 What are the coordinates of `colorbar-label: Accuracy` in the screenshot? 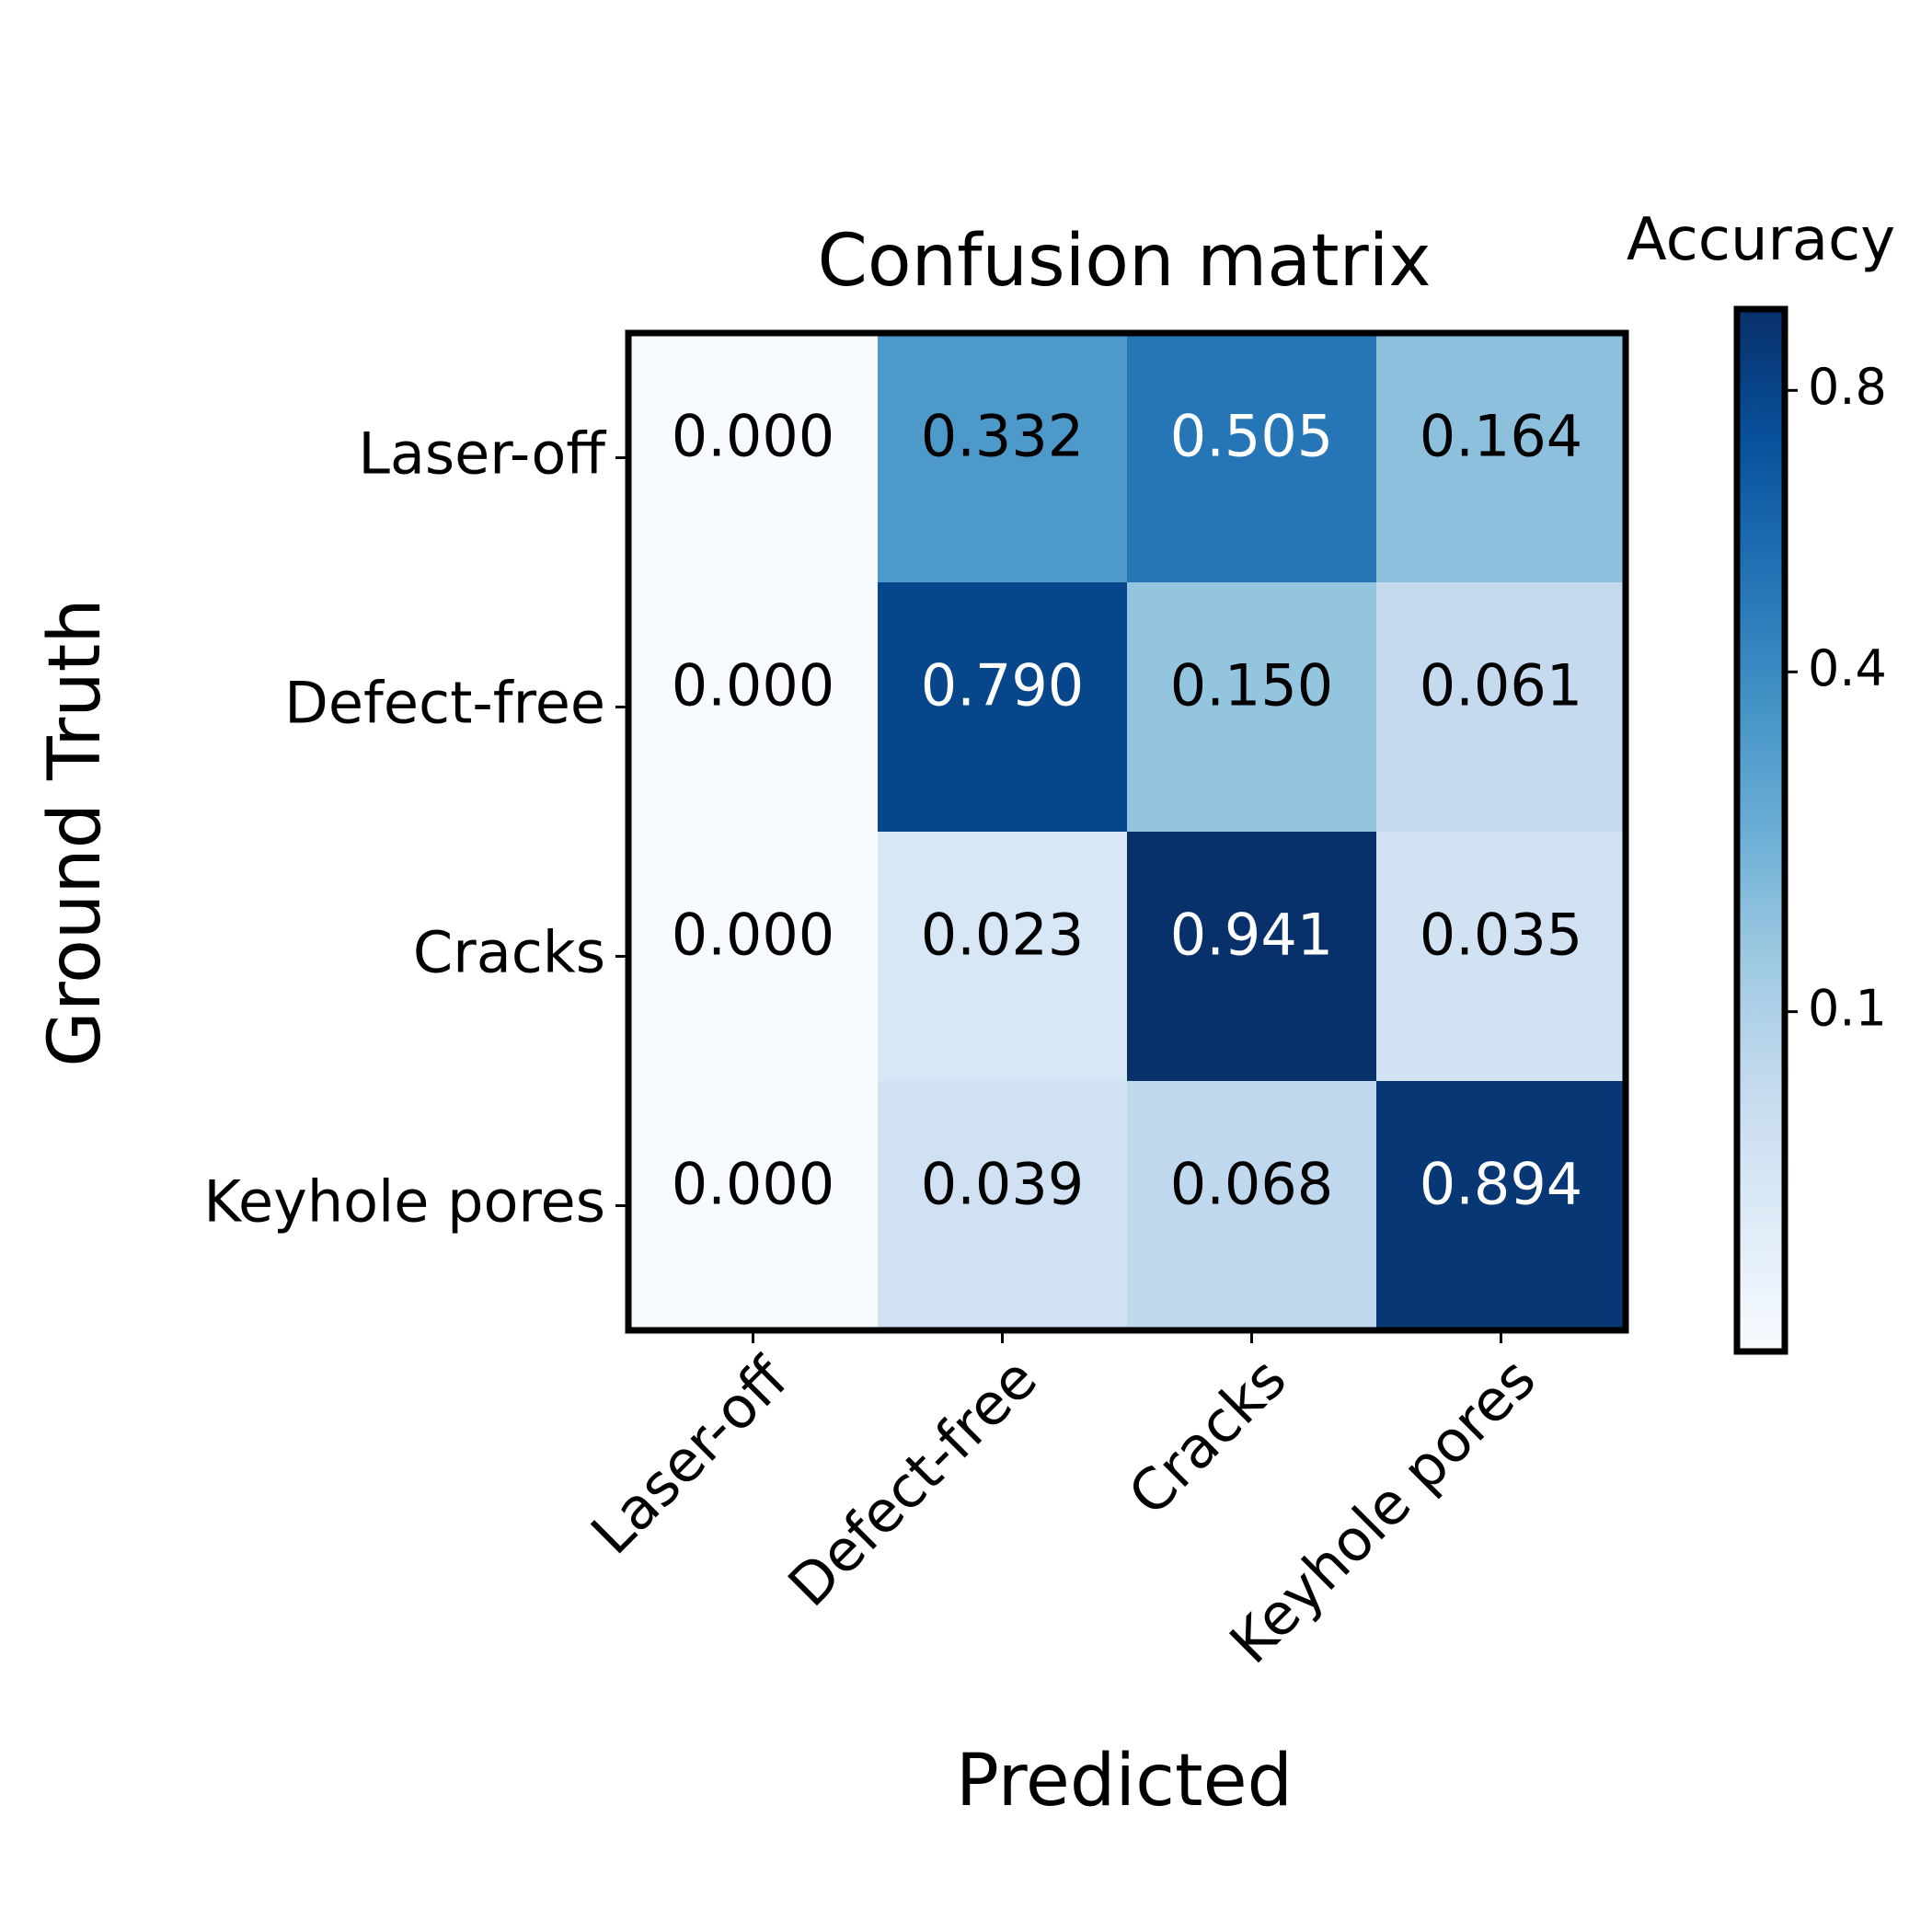 It's located at (1761, 240).